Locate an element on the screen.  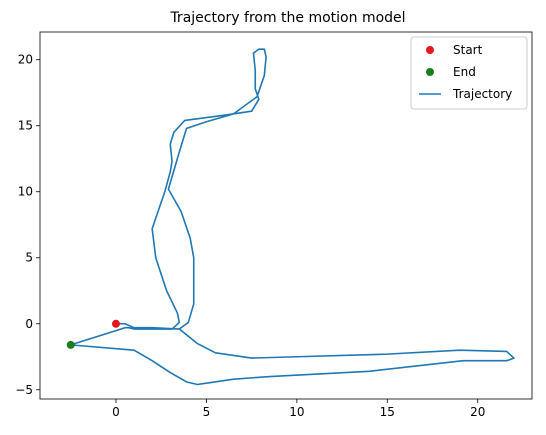
legend-marker-start is located at coordinates (430, 50).